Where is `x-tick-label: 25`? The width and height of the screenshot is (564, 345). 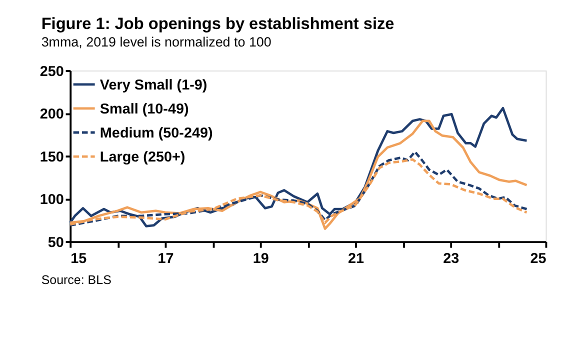 x-tick-label: 25 is located at coordinates (538, 259).